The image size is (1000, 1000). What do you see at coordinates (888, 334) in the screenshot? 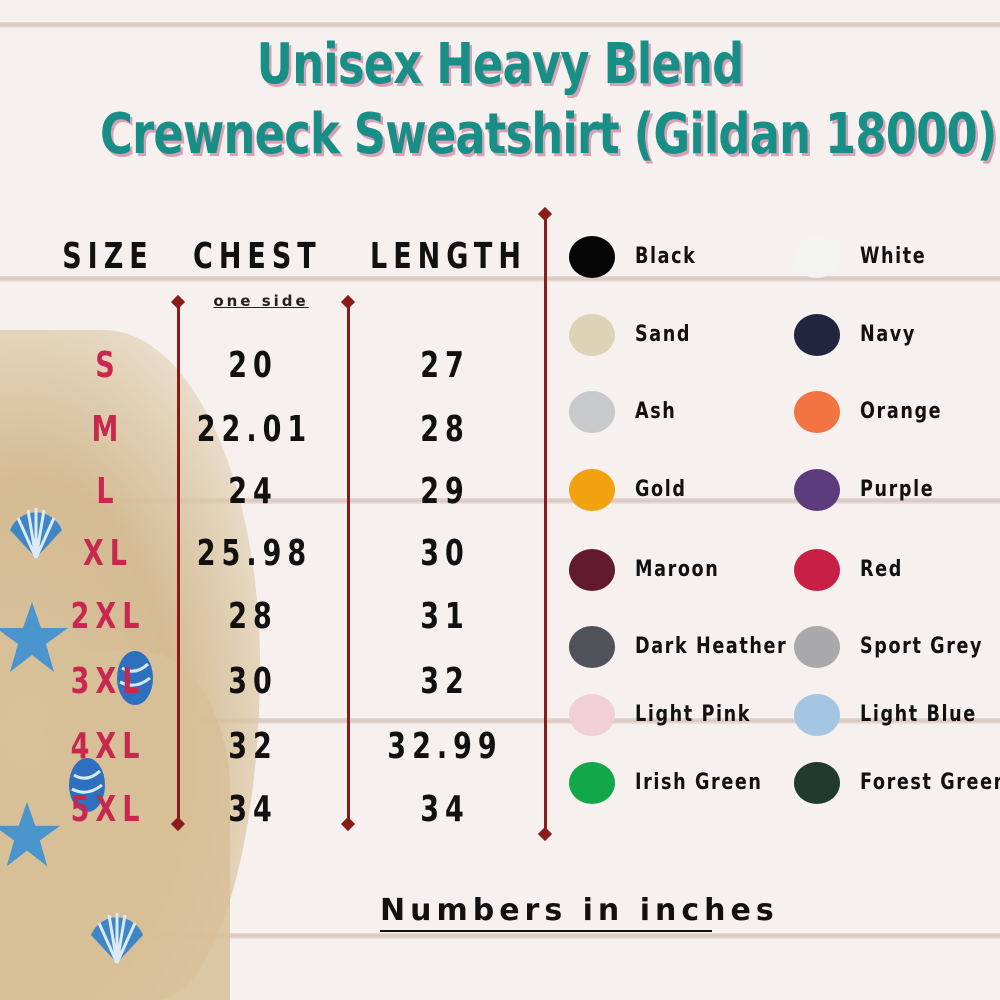
I see `color-label: Navy` at bounding box center [888, 334].